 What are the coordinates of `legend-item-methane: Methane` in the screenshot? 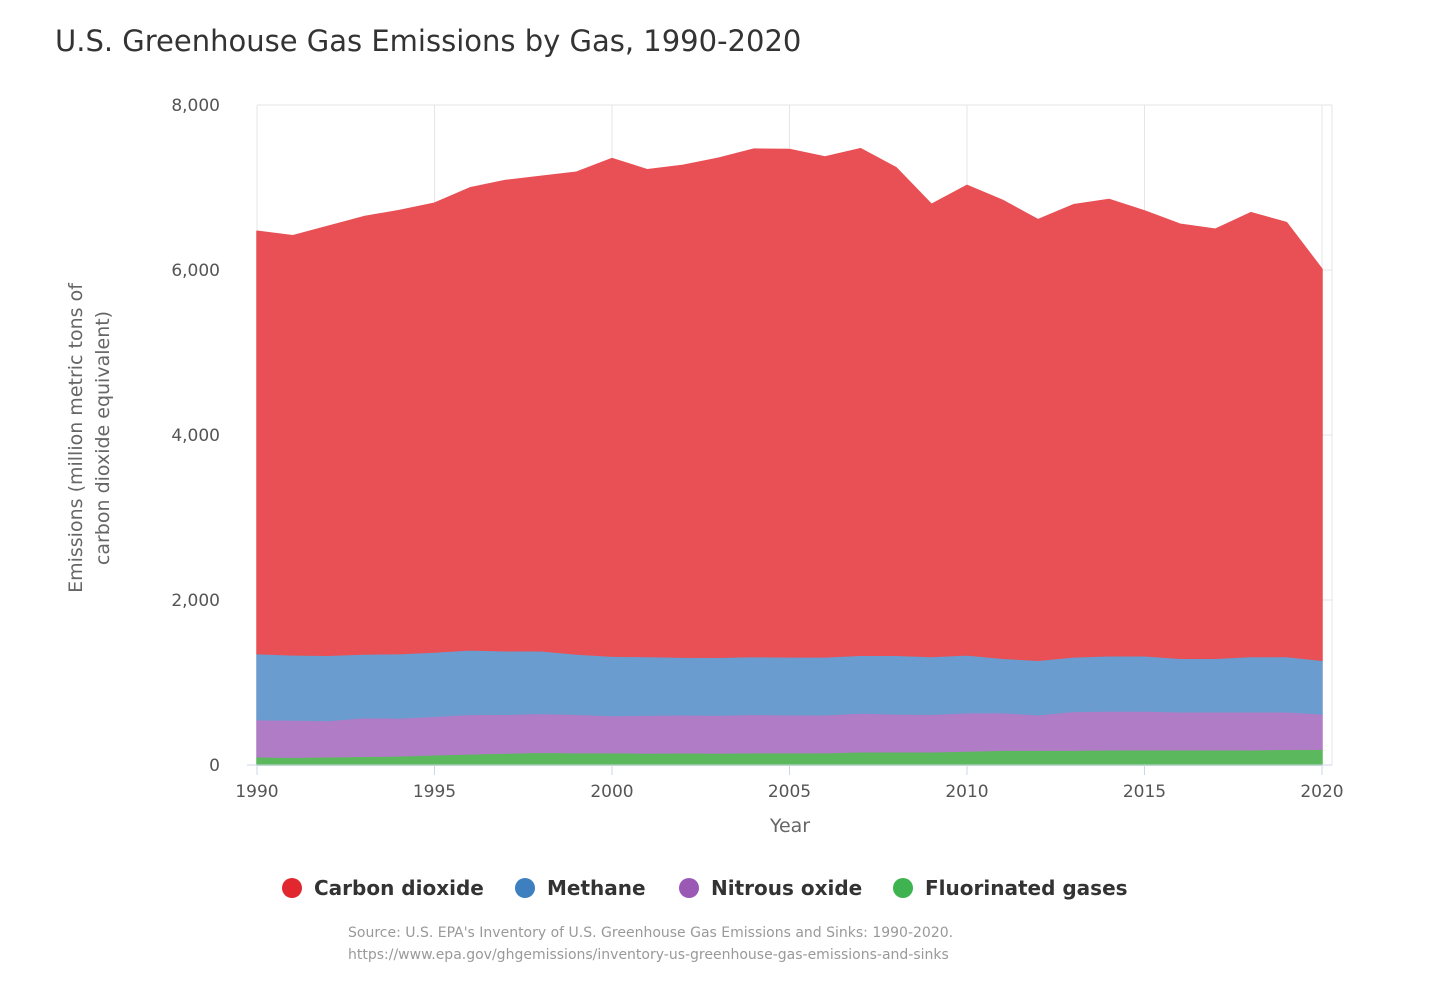 It's located at (580, 888).